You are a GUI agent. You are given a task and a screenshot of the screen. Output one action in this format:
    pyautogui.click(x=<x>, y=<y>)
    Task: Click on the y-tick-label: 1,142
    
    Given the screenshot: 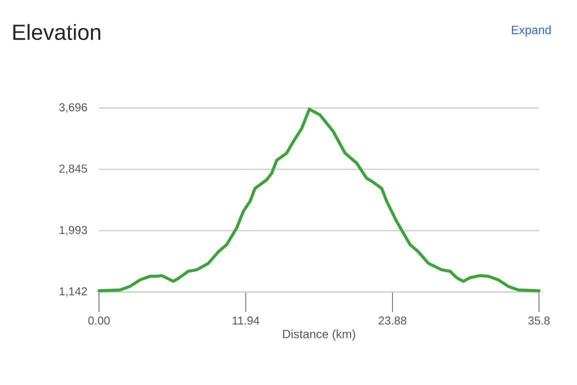 What is the action you would take?
    pyautogui.click(x=73, y=292)
    